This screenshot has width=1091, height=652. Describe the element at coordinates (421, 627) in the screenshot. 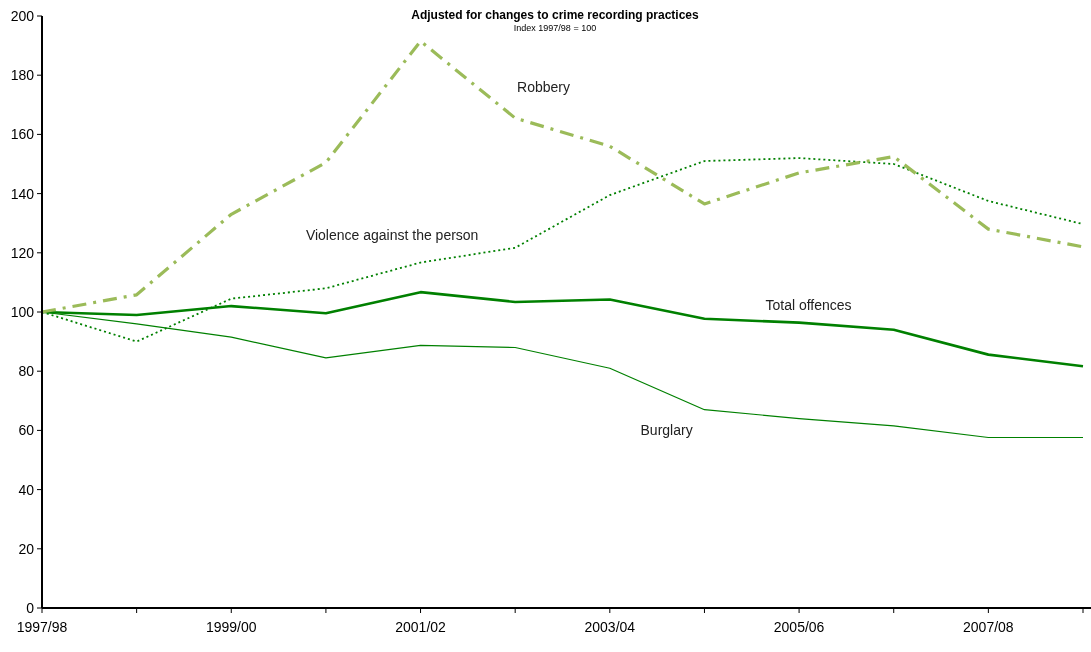

I see `x-tick-label: 2001/02` at that location.